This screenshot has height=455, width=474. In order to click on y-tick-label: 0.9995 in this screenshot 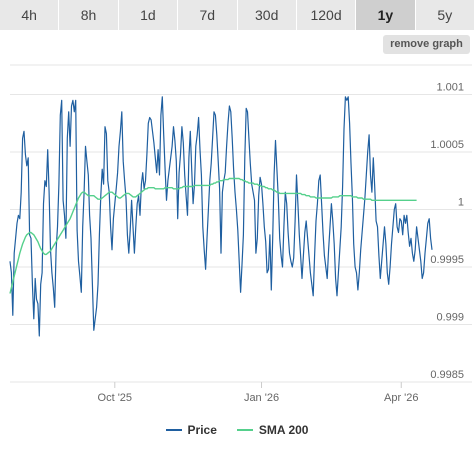, I will do `click(447, 260)`.